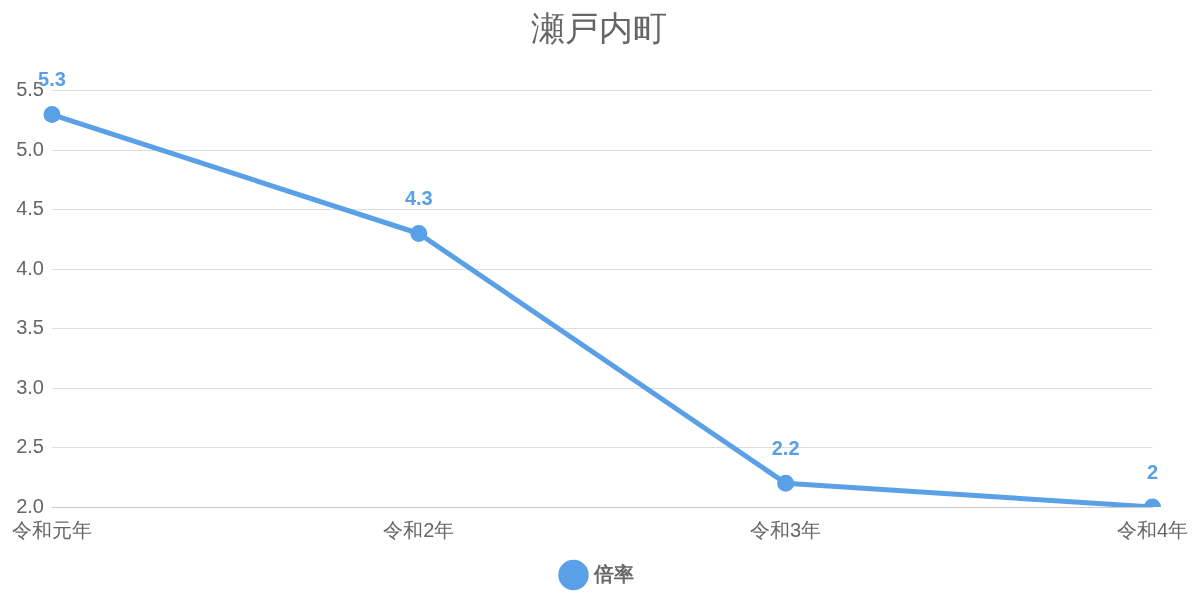 The width and height of the screenshot is (1200, 600). What do you see at coordinates (419, 529) in the screenshot?
I see `x-tick-label: 令和2年` at bounding box center [419, 529].